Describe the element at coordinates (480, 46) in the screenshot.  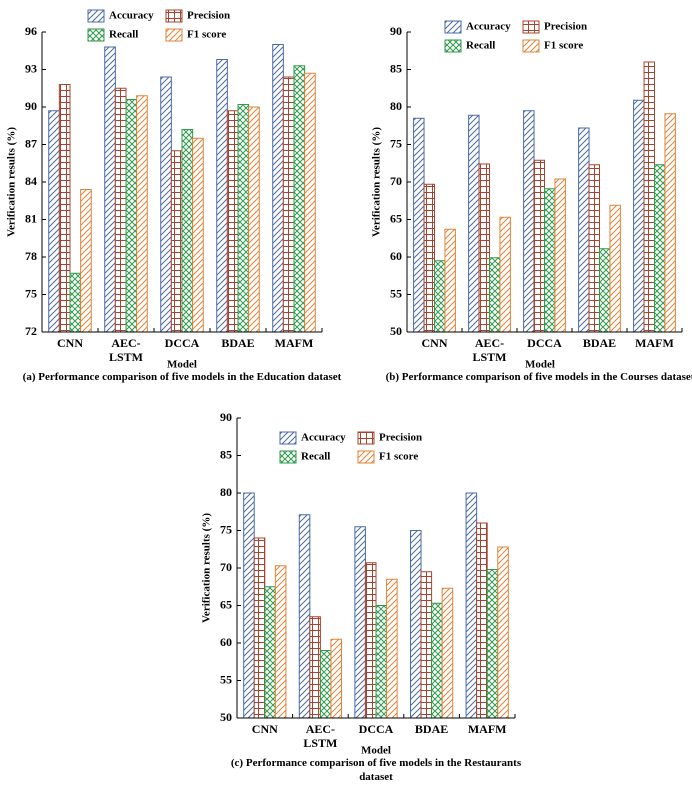
I see `legend-label: Recall` at that location.